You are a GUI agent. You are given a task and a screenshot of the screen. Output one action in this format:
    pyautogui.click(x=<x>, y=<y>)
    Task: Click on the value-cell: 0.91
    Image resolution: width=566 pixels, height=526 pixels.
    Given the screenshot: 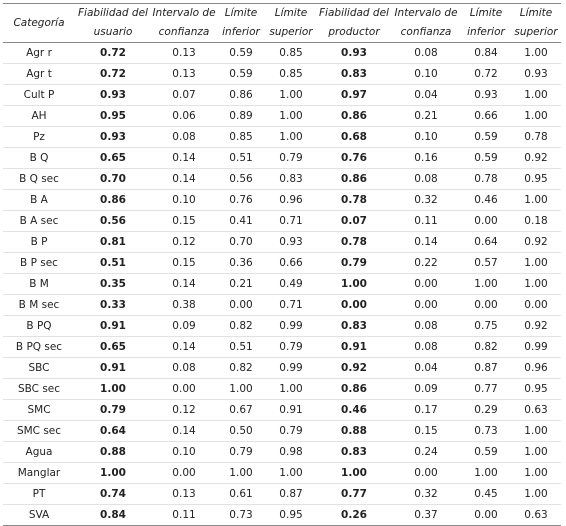 What is the action you would take?
    pyautogui.click(x=113, y=368)
    